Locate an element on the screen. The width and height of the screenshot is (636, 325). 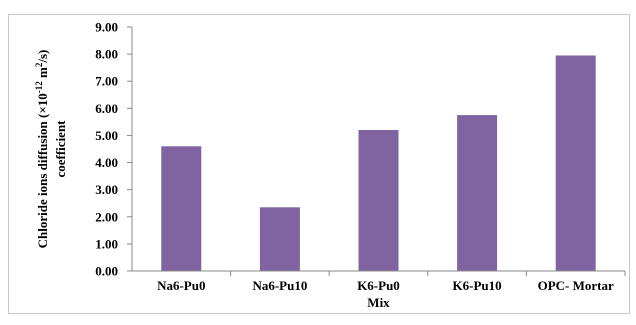
x-tick-label: OPC- Mortar is located at coordinates (576, 285).